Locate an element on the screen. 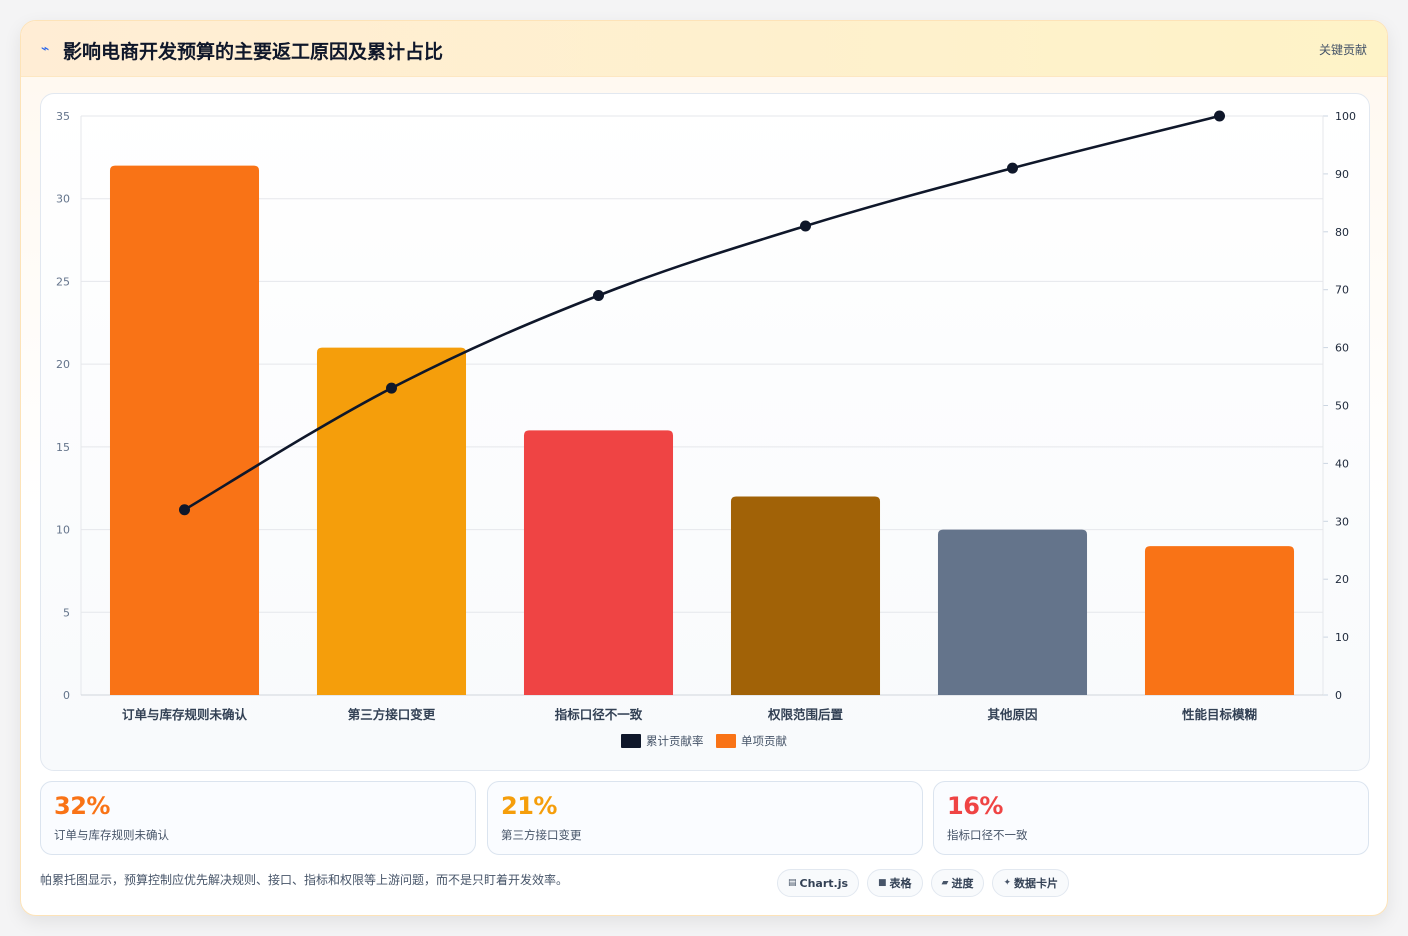 The height and width of the screenshot is (936, 1408). legend-swatch-single is located at coordinates (726, 741).